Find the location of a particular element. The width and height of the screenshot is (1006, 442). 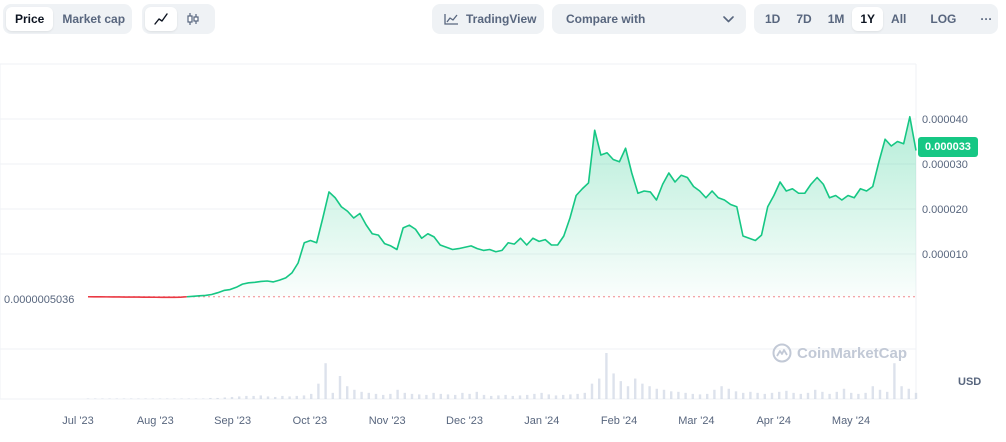

x-tick-label: Nov '23 is located at coordinates (387, 421).